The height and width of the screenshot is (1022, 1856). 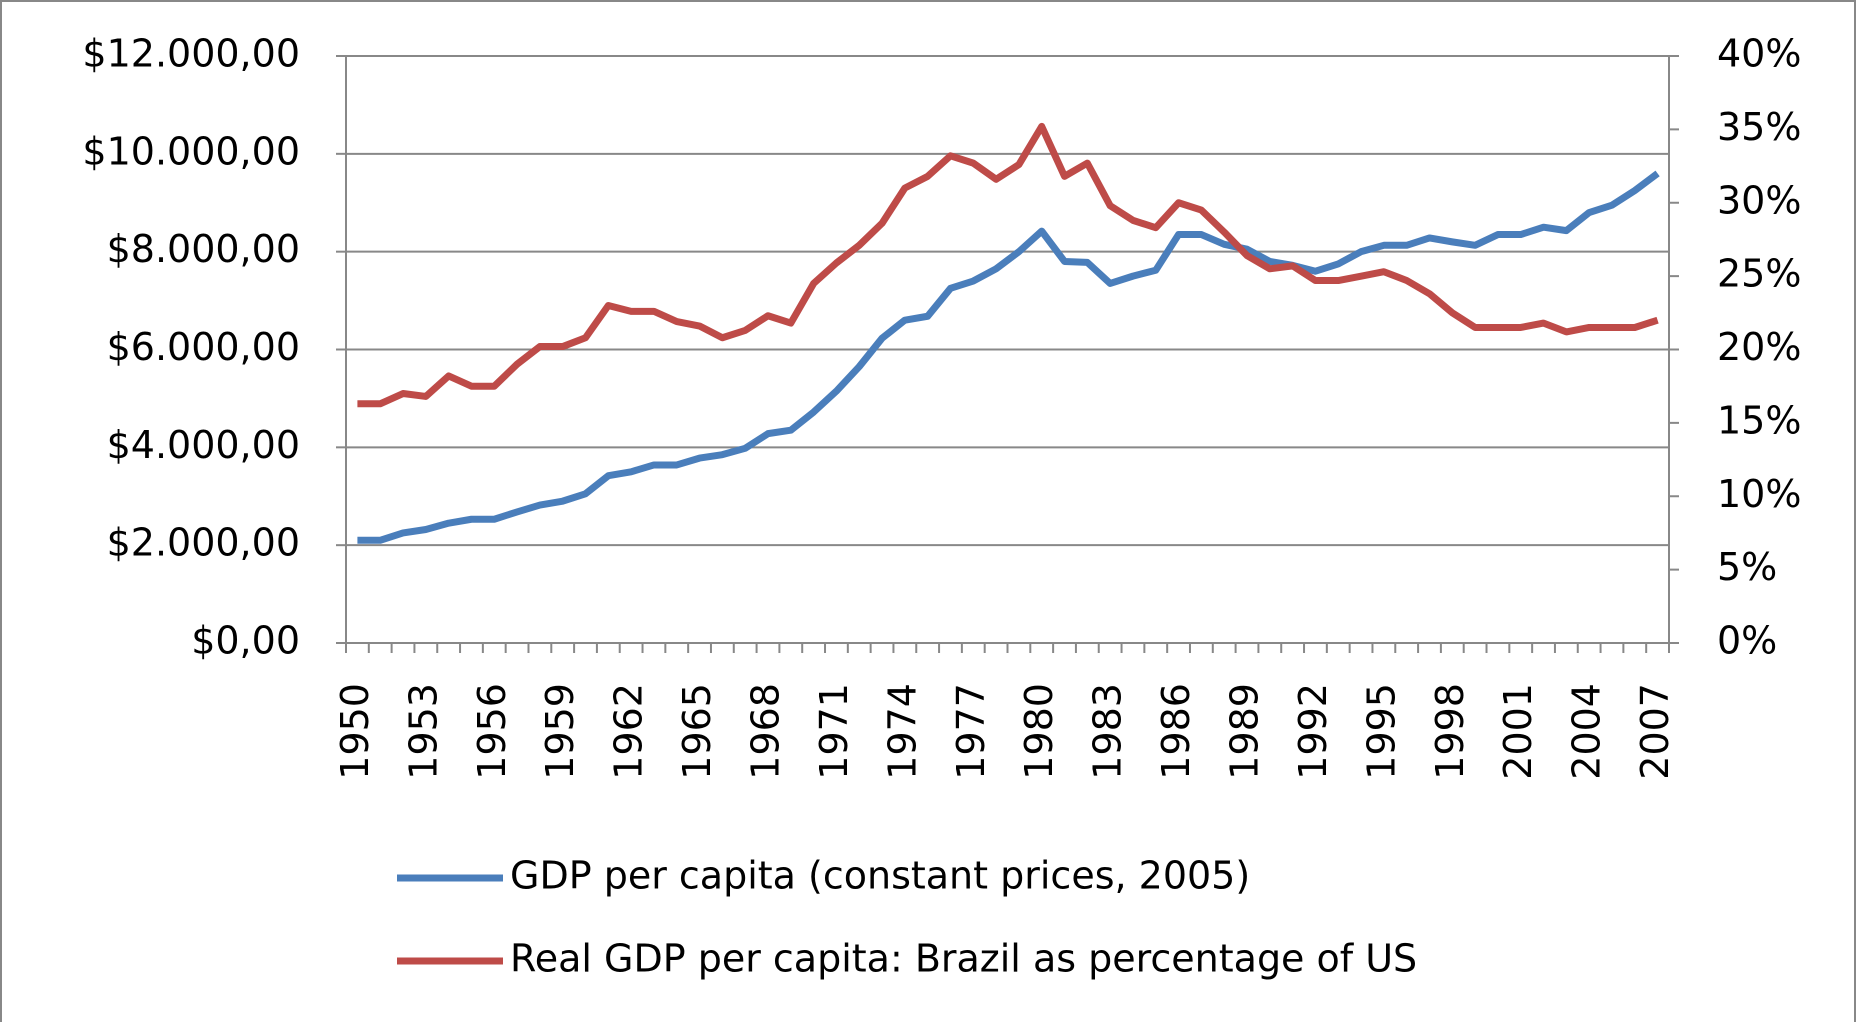 I want to click on x-tick-label: 1998, so click(x=1450, y=731).